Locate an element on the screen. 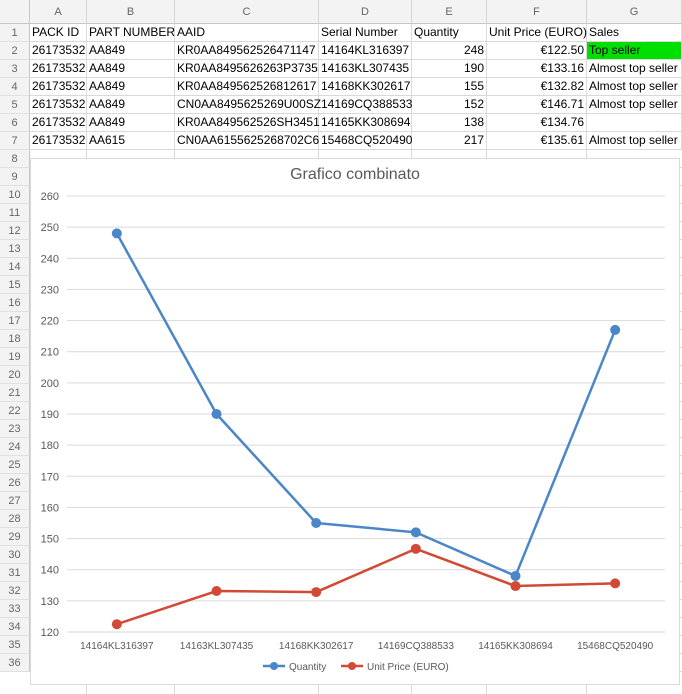 This screenshot has width=682, height=694. row-header-12: 12 is located at coordinates (15, 231).